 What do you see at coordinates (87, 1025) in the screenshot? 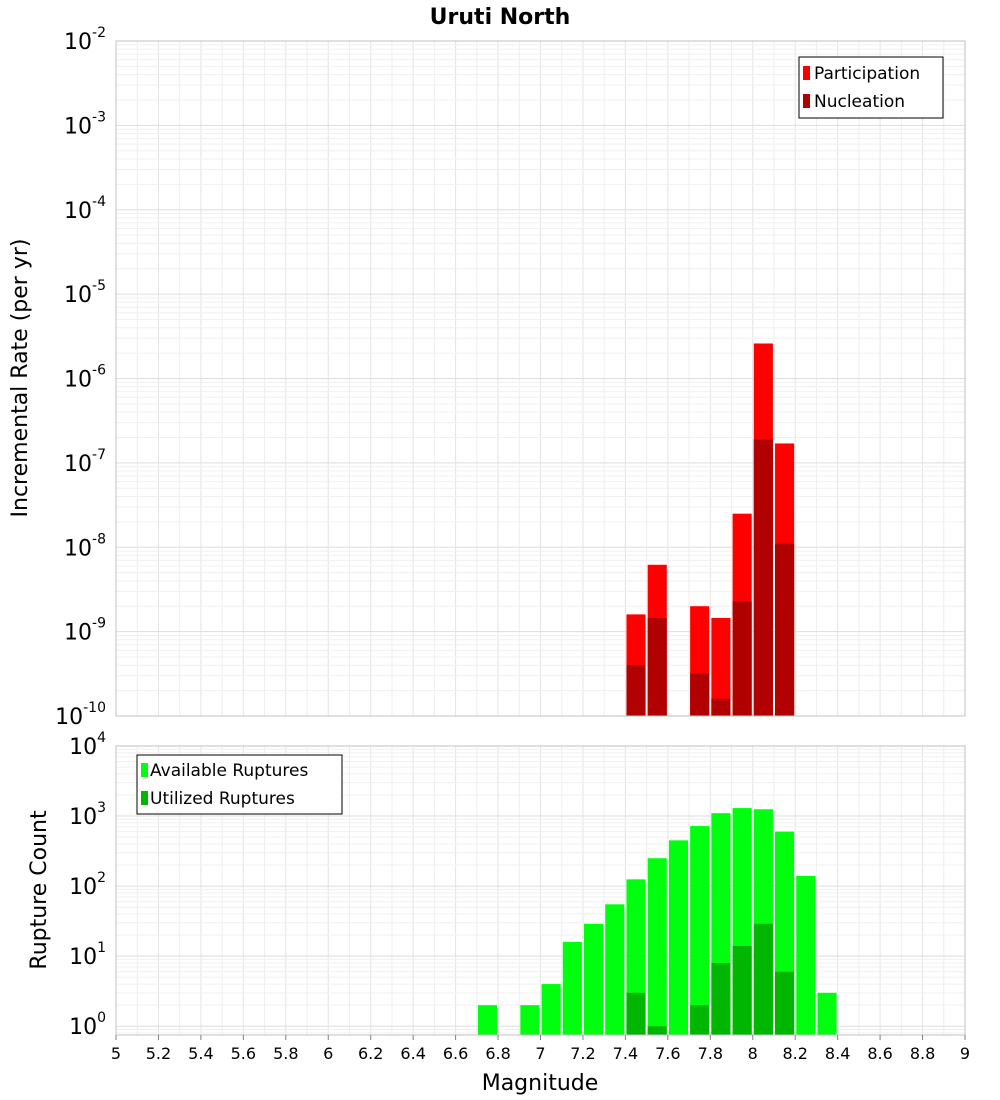
I see `count-plot-y-tick-label: 10⁰` at bounding box center [87, 1025].